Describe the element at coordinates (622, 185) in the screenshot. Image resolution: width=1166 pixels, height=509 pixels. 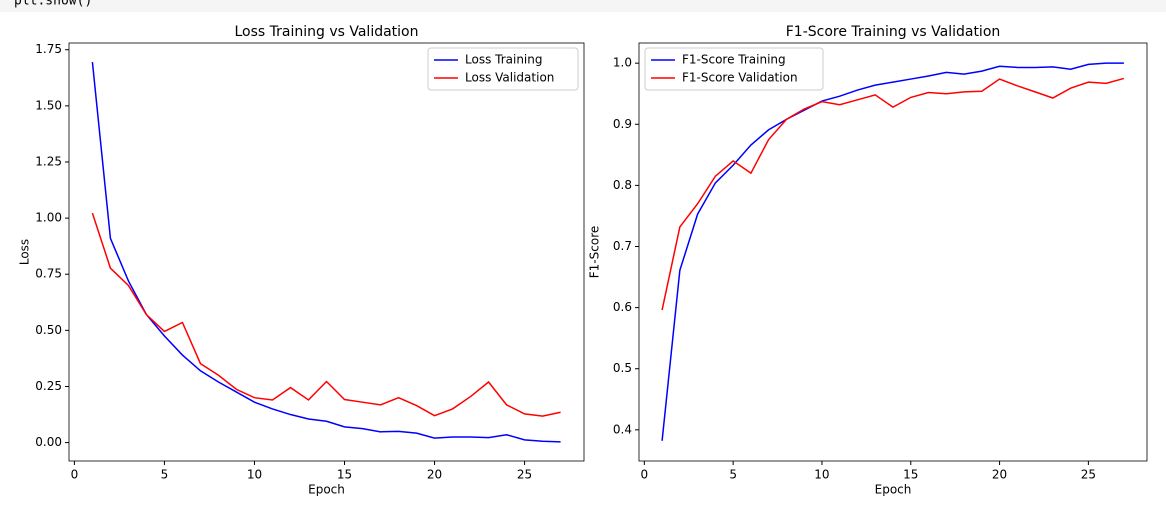
I see `y-tick-label: 0.8` at that location.